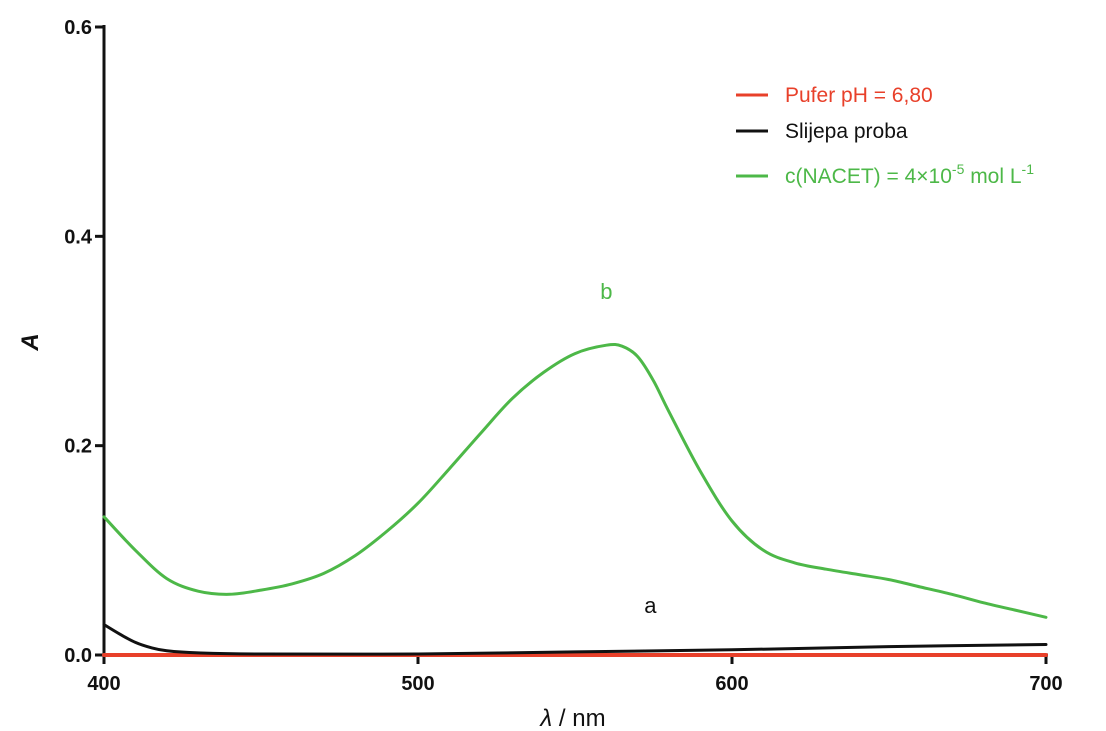  I want to click on x-tick-label: 600, so click(731, 684).